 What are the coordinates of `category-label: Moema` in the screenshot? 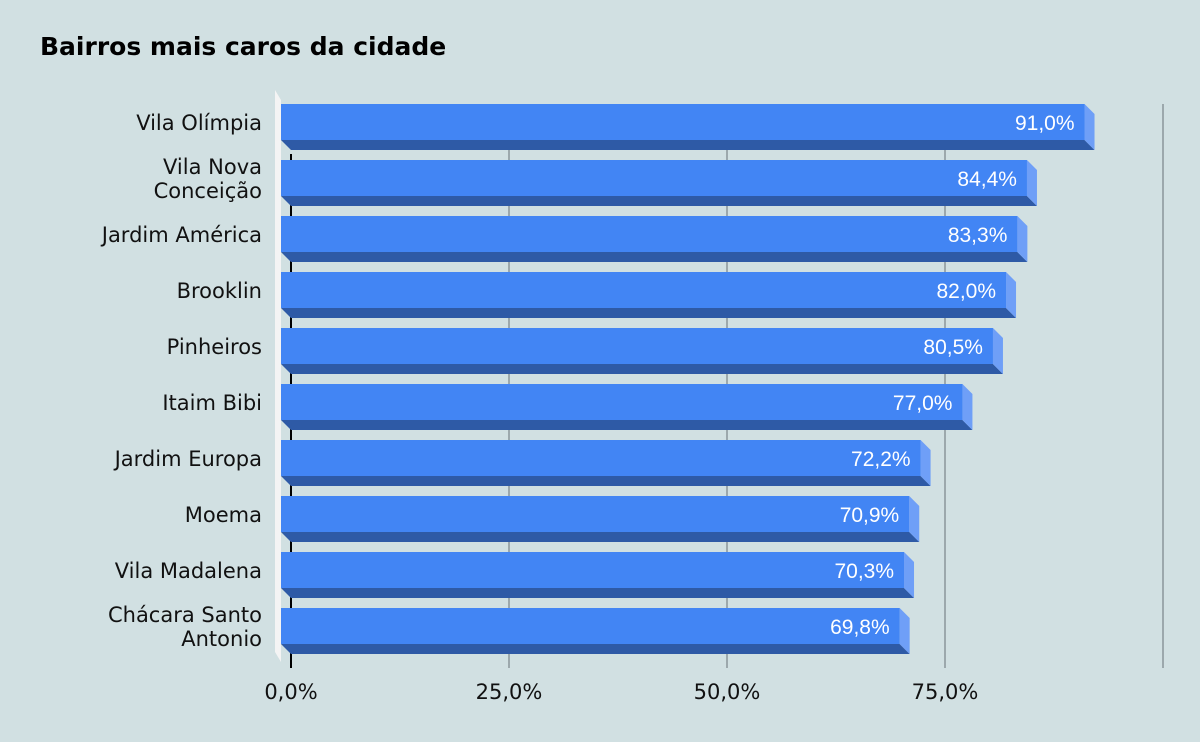 It's located at (223, 515).